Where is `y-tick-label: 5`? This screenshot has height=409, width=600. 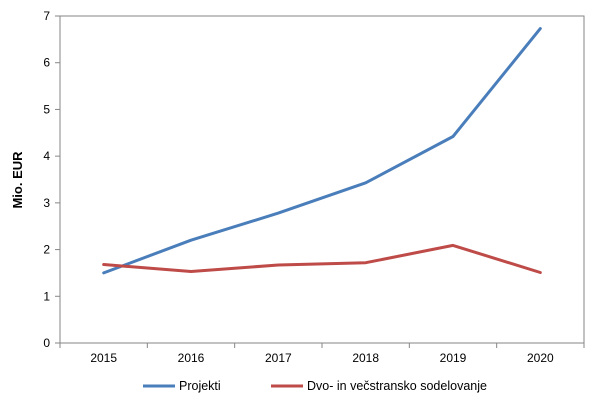
y-tick-label: 5 is located at coordinates (46, 109).